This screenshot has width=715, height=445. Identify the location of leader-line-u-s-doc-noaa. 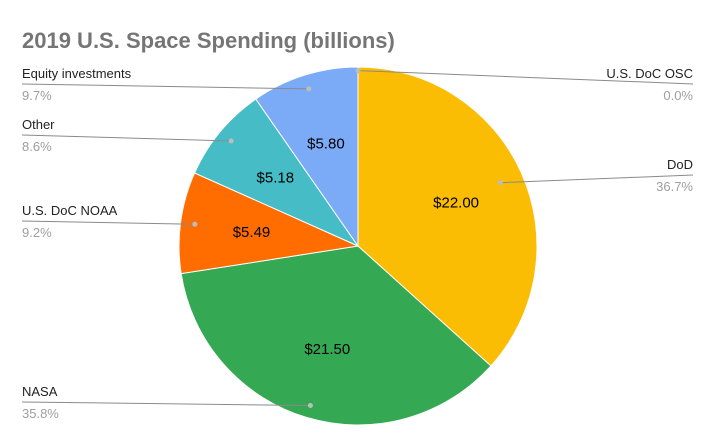
(108, 222).